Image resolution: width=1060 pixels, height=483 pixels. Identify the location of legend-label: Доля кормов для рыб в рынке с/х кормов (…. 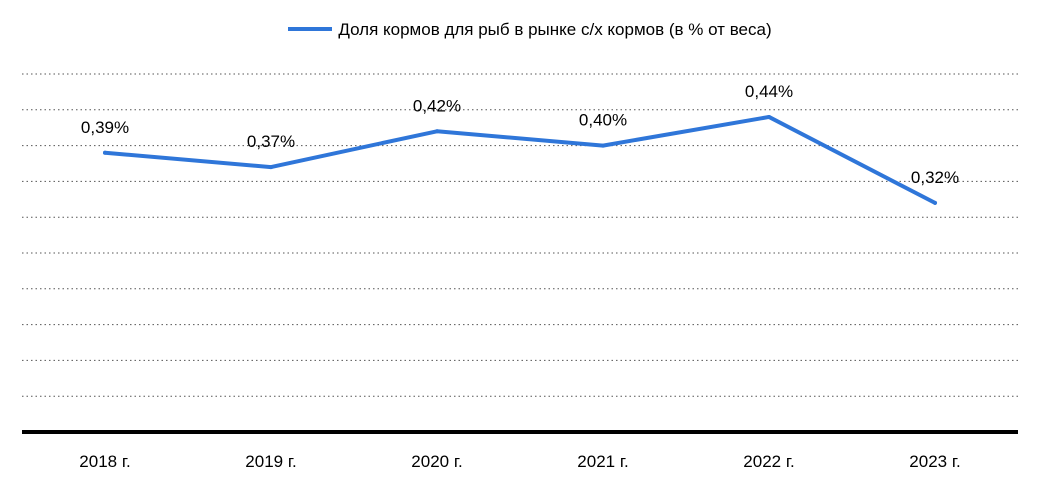
(555, 29).